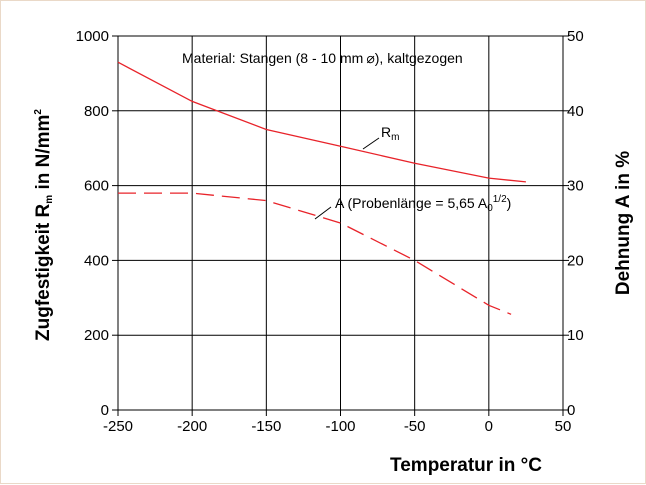  Describe the element at coordinates (575, 111) in the screenshot. I see `y-right-tick-label: 40` at that location.